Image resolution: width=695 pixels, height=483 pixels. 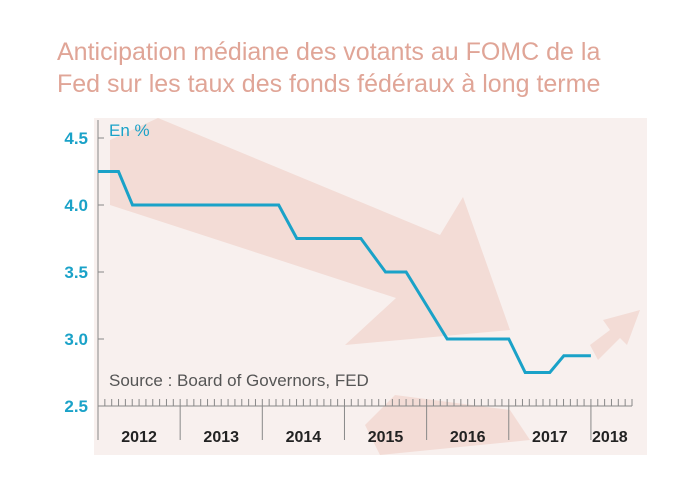 What do you see at coordinates (76, 272) in the screenshot?
I see `y-tick-label: 3.5` at bounding box center [76, 272].